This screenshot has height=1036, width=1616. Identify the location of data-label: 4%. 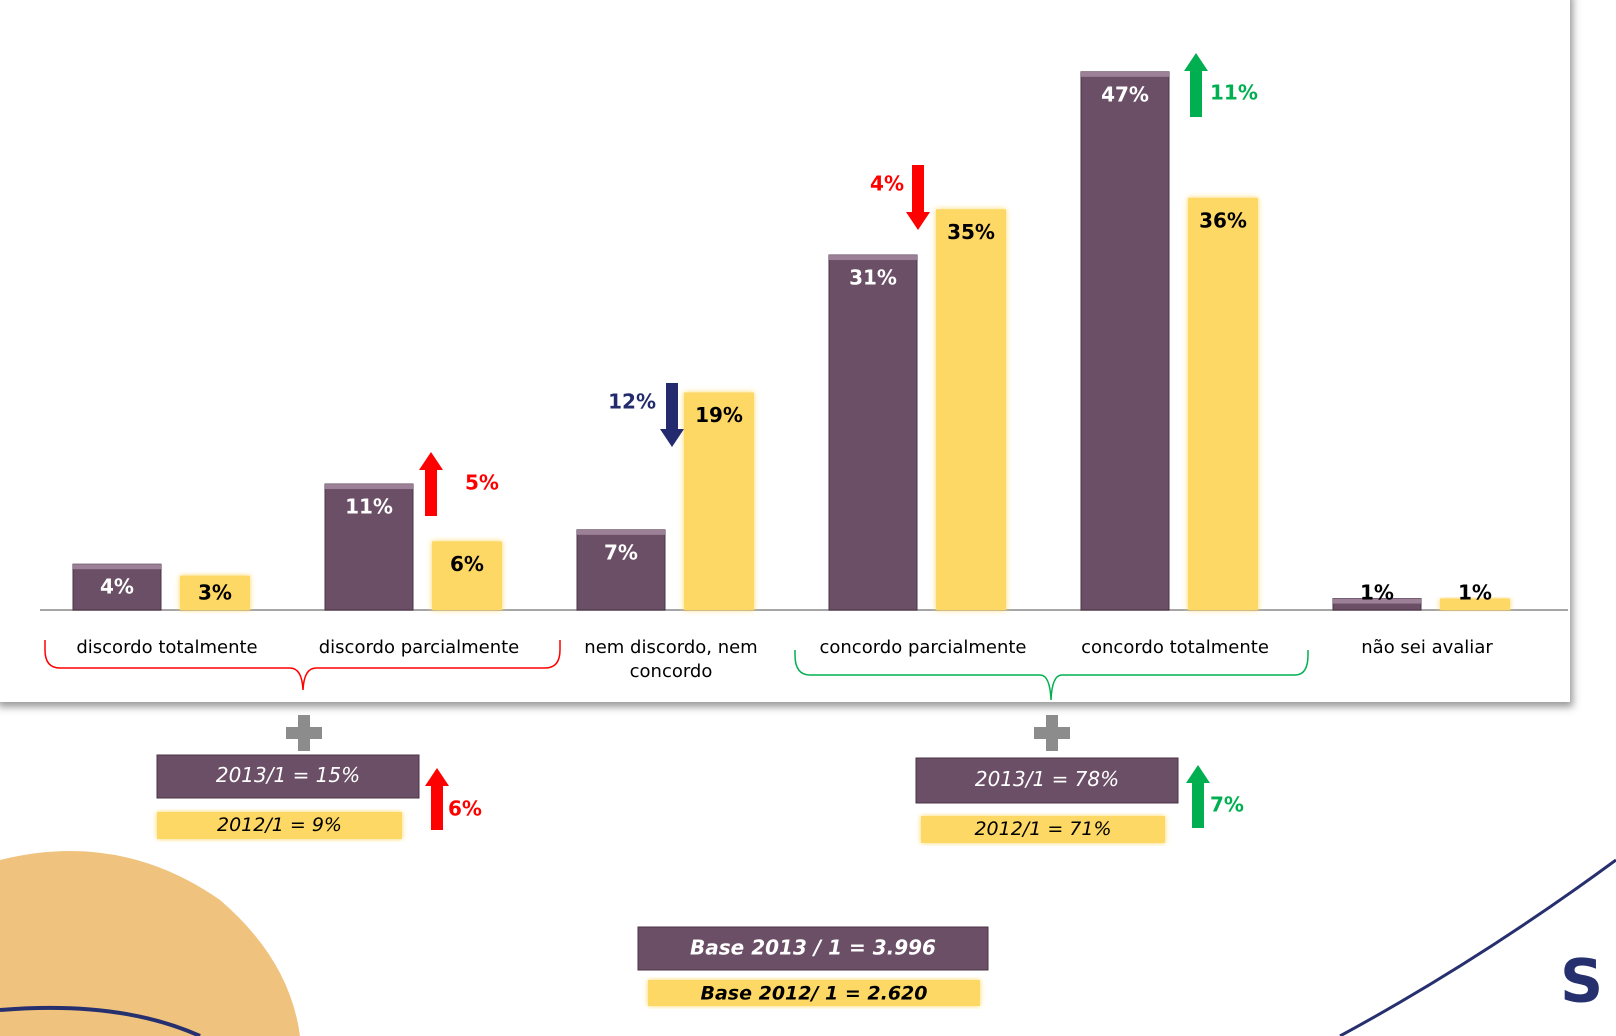
(117, 587).